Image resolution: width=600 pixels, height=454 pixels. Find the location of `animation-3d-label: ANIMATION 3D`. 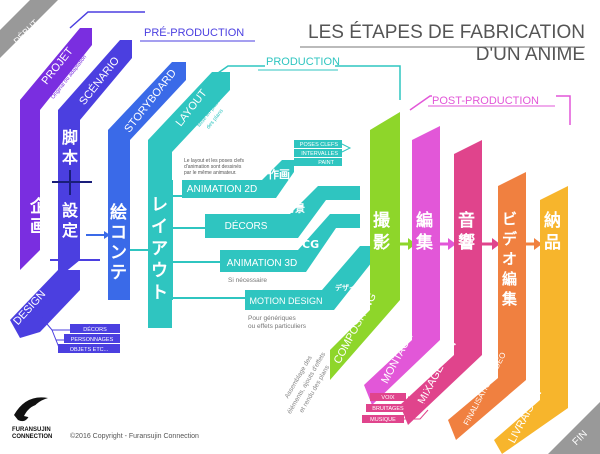

animation-3d-label: ANIMATION 3D is located at coordinates (262, 263).